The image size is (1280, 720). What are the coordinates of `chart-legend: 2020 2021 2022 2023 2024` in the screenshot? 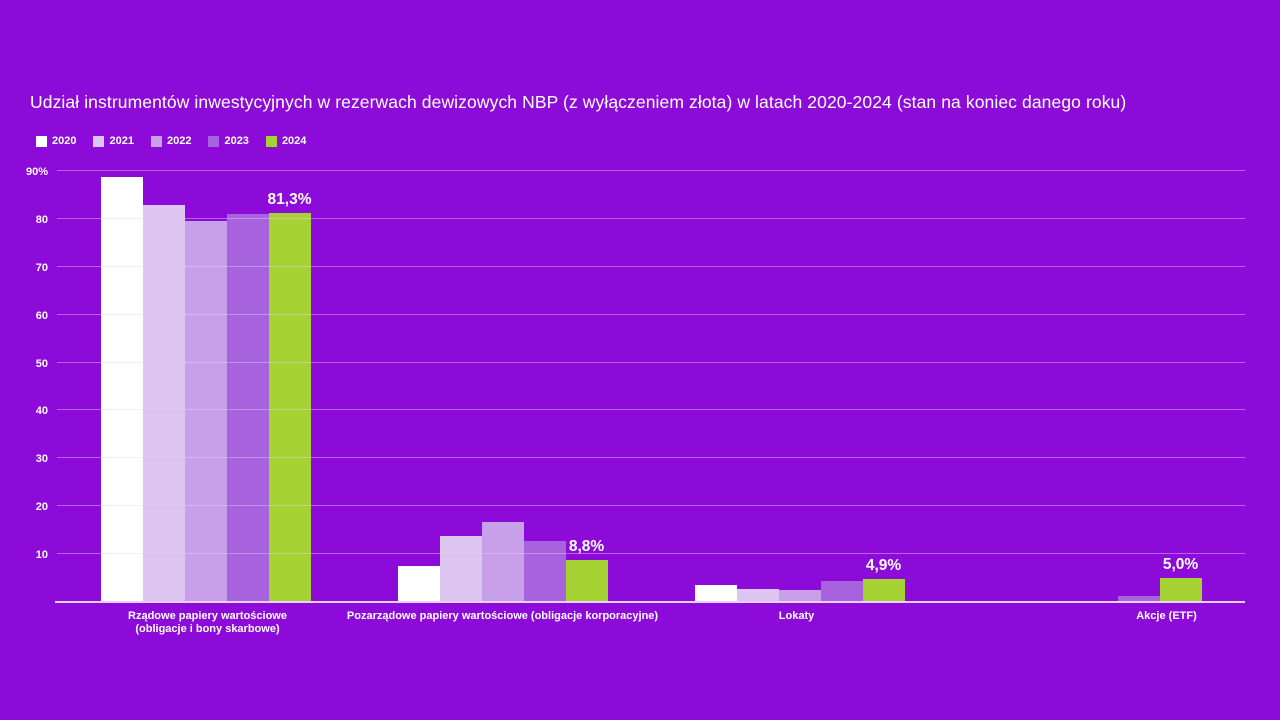 It's located at (171, 141).